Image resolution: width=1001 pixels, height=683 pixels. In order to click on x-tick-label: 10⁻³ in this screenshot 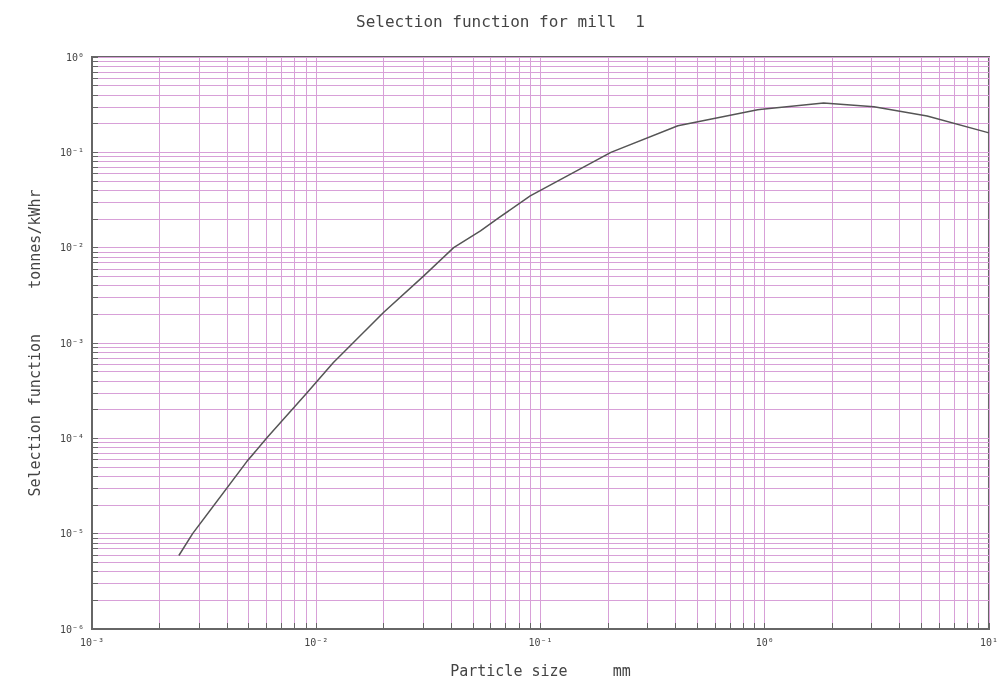, I will do `click(92, 642)`.